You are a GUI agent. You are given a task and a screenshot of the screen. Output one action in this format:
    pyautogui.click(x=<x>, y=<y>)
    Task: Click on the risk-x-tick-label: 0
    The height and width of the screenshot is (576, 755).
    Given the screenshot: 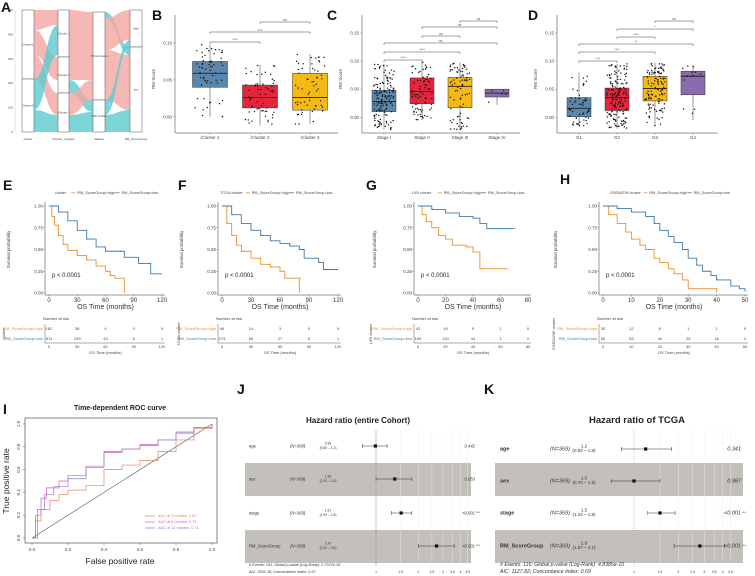 What is the action you would take?
    pyautogui.click(x=49, y=346)
    